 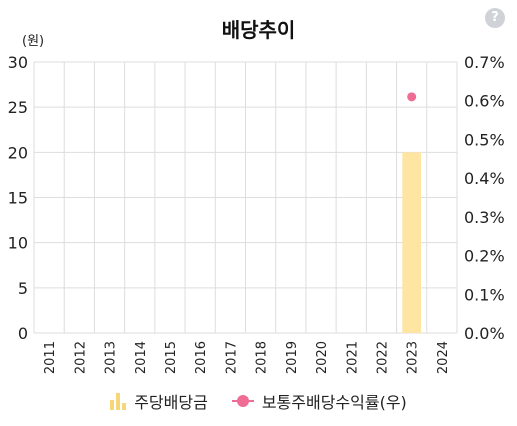 I want to click on left-axis-tick-label: 15, so click(x=18, y=198).